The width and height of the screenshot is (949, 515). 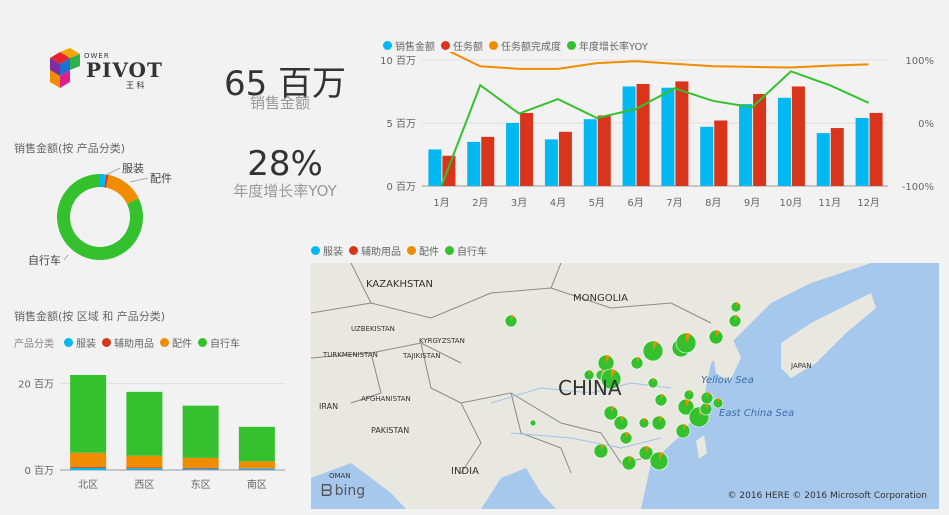 I want to click on map-label-mongolia: MONGOLIA, so click(x=600, y=298).